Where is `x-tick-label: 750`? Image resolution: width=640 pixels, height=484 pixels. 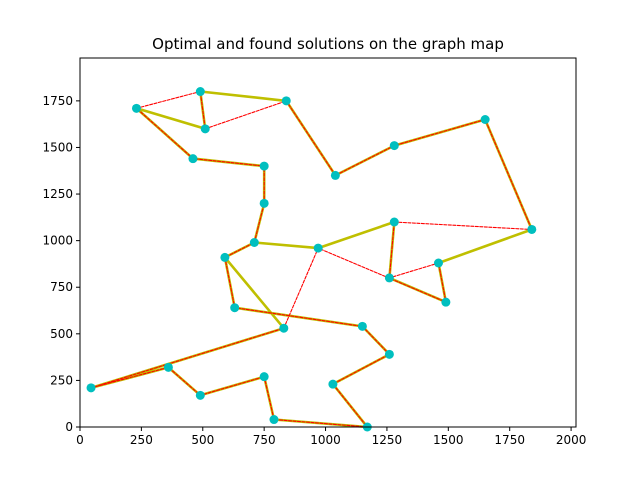 x-tick-label: 750 is located at coordinates (264, 440).